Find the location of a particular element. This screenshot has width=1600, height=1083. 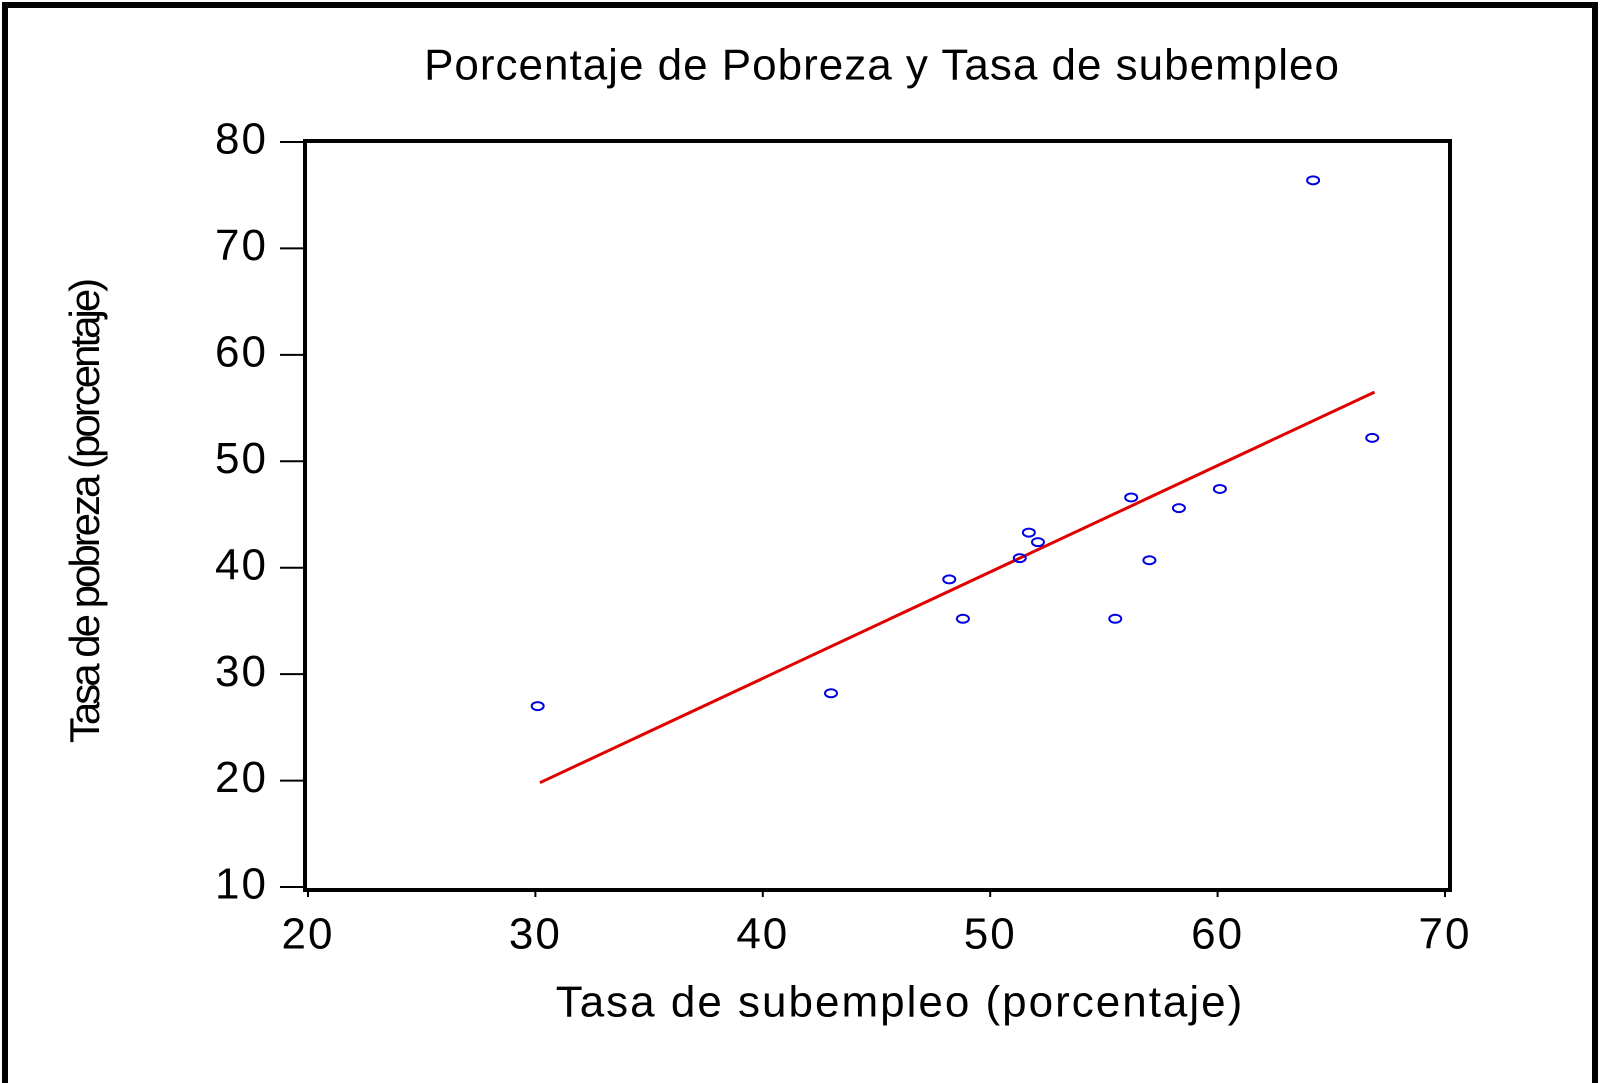

y-tick-label: 60 is located at coordinates (241, 351).